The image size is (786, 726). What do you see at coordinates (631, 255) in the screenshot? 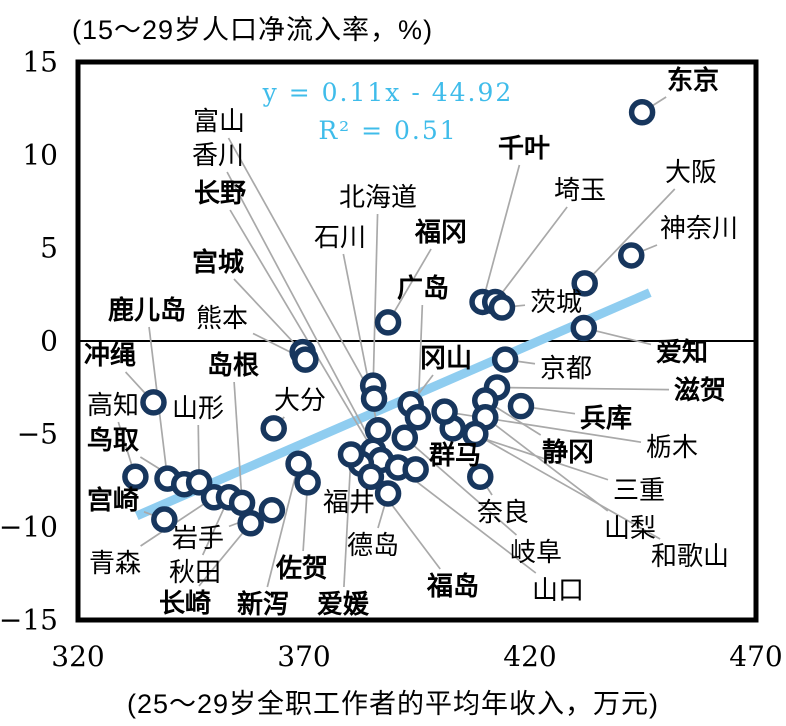
I see `data-point-神奈川` at bounding box center [631, 255].